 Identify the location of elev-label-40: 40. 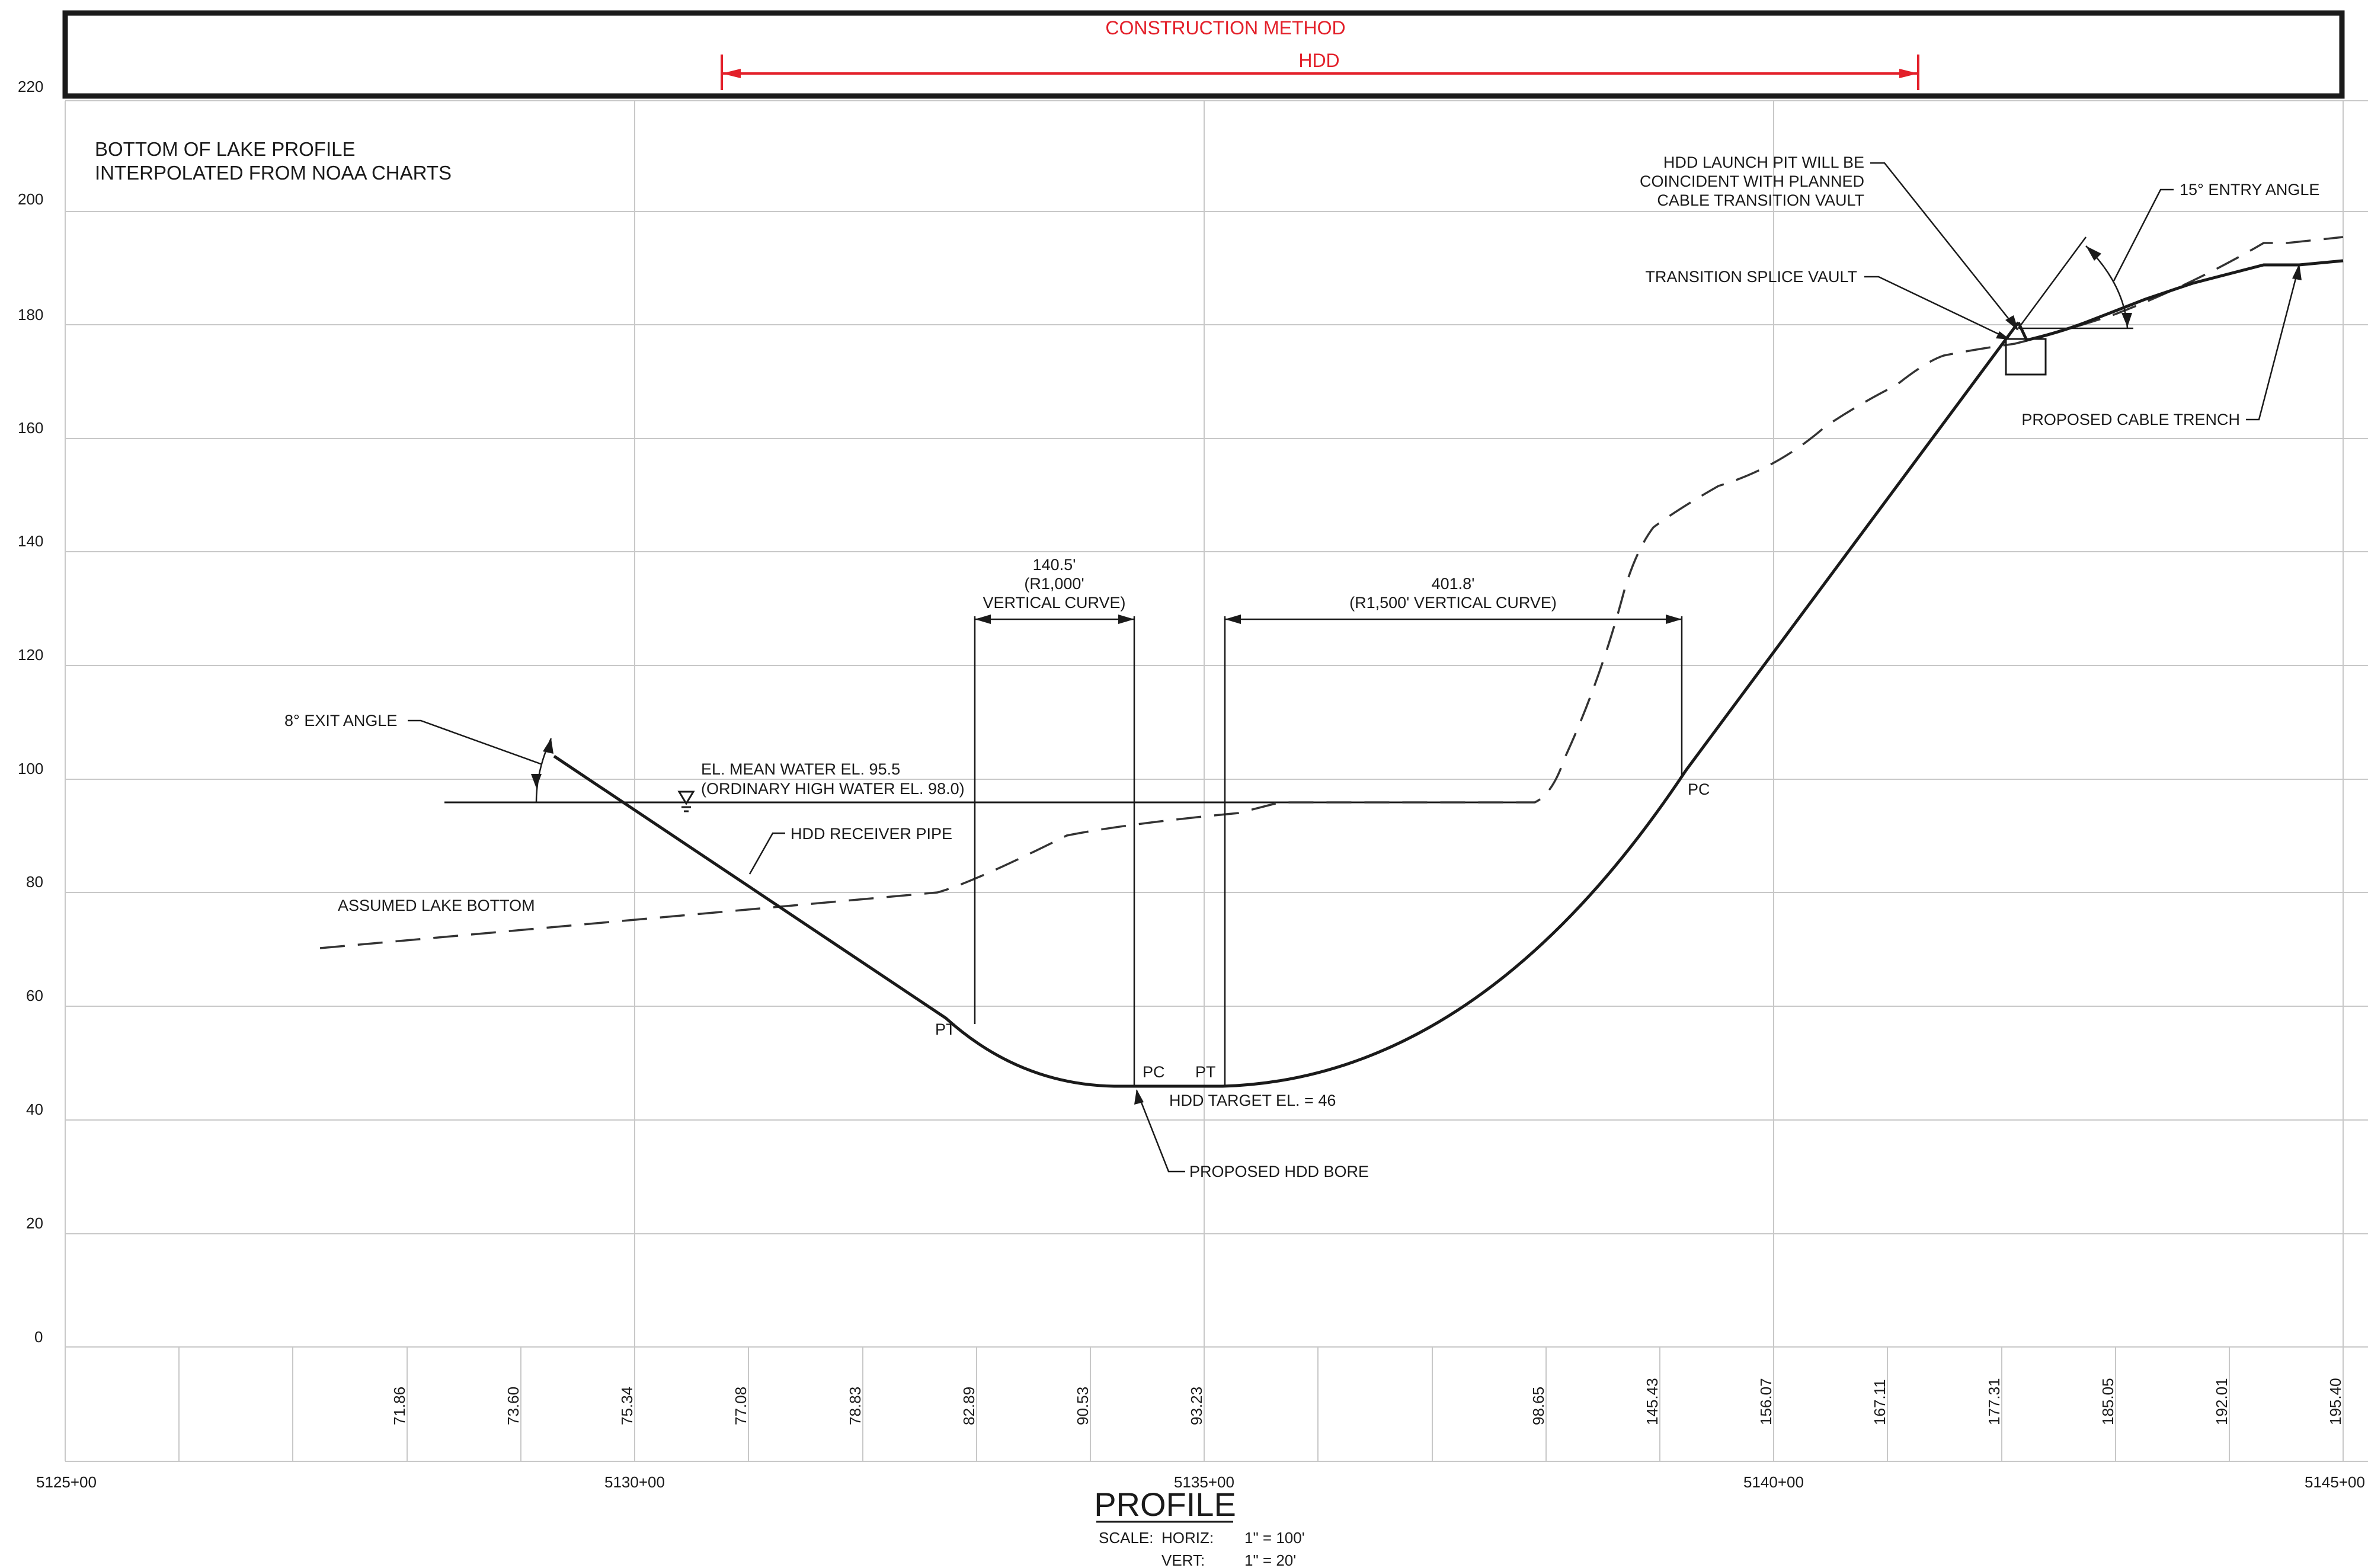
(34, 1109).